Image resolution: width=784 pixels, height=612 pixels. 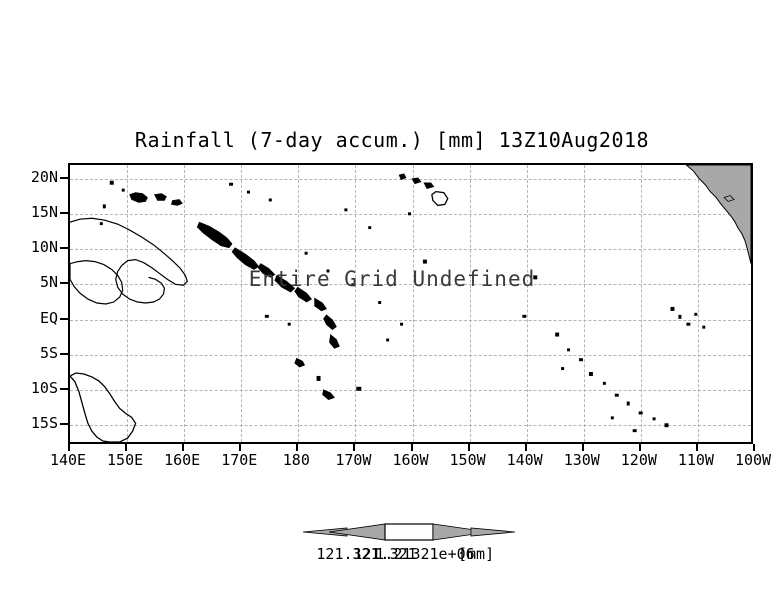 What do you see at coordinates (423, 190) in the screenshot?
I see `hawaii-islands` at bounding box center [423, 190].